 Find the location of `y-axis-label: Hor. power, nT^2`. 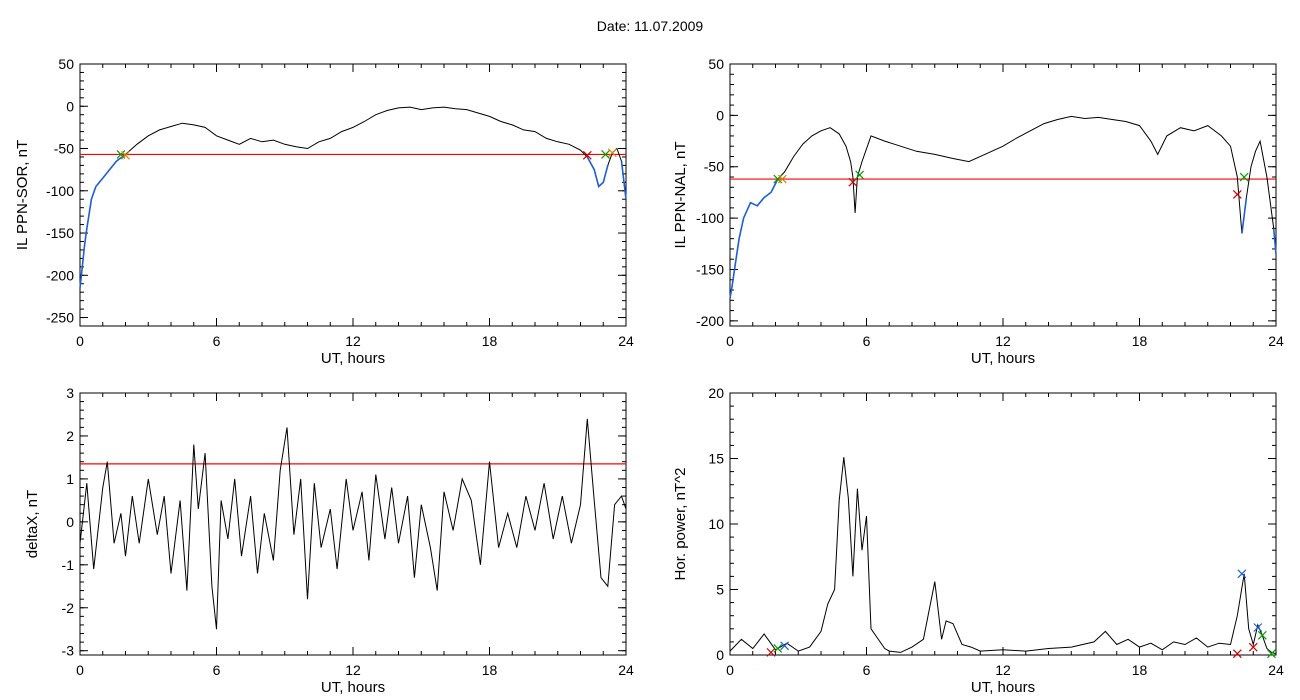

y-axis-label: Hor. power, nT^2 is located at coordinates (680, 524).